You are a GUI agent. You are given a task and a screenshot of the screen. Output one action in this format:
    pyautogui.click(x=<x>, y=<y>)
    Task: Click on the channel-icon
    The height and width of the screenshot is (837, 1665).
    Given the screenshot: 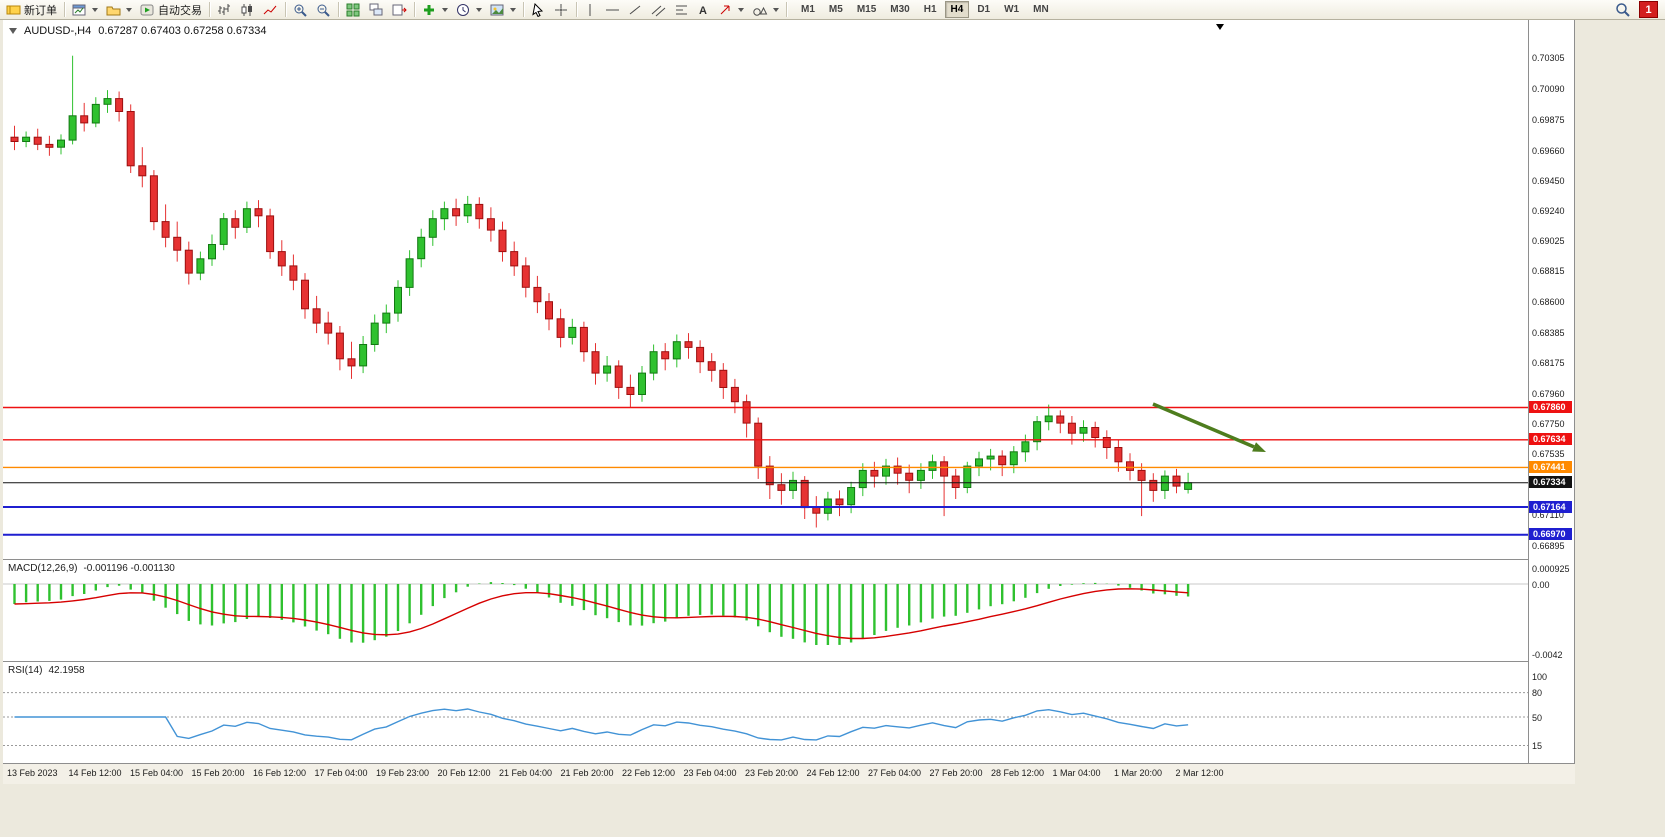 What is the action you would take?
    pyautogui.click(x=658, y=10)
    